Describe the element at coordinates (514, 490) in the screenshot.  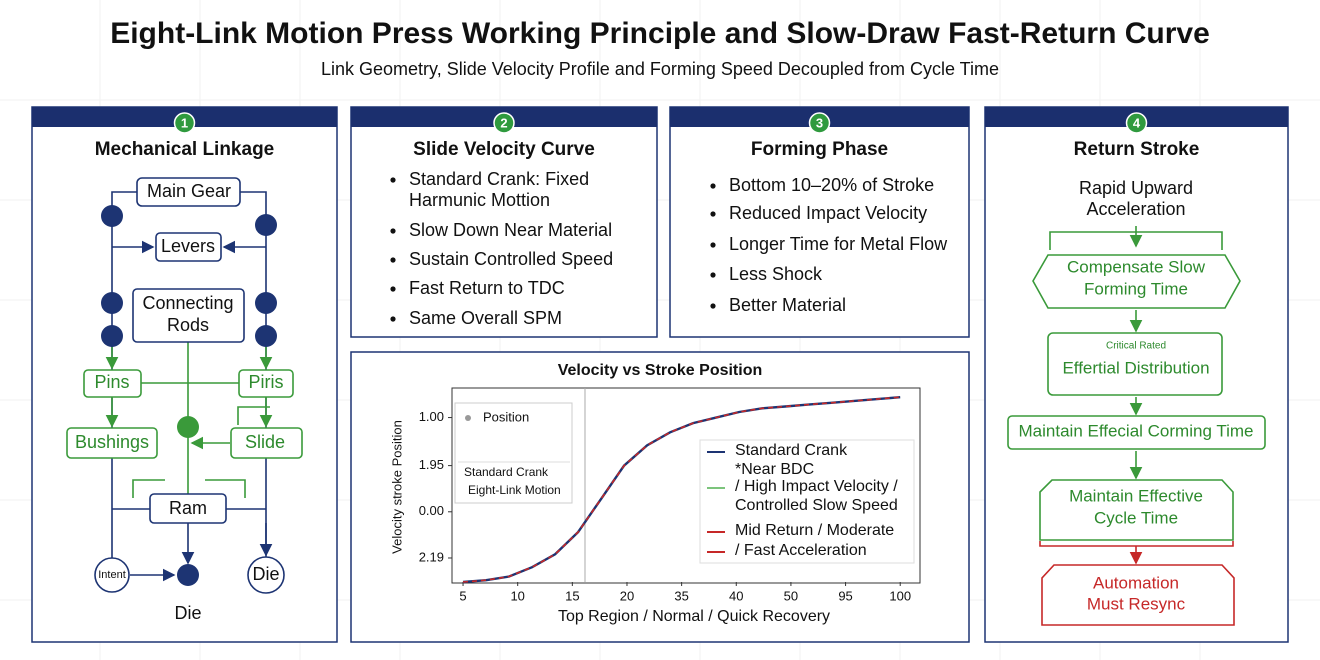
I see `legend-entry: Eight-Link Motion` at that location.